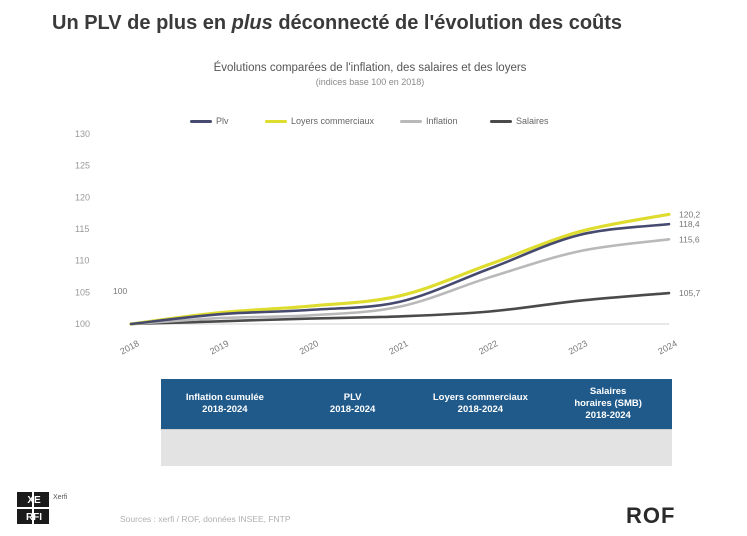  Describe the element at coordinates (488, 347) in the screenshot. I see `x-tick-label: 2022` at that location.